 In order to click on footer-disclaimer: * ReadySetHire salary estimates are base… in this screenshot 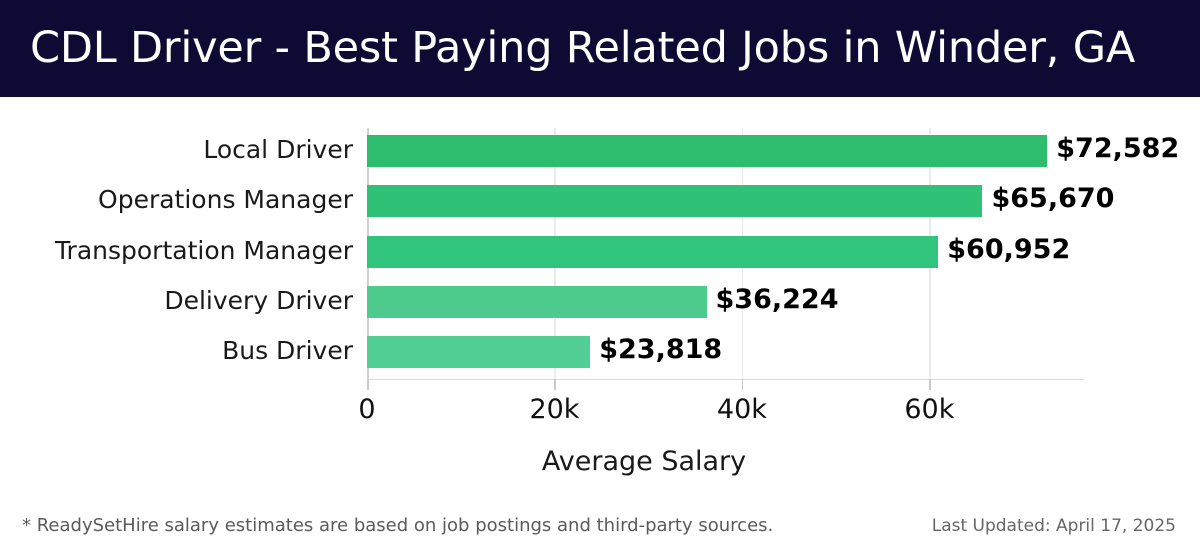, I will do `click(398, 525)`.